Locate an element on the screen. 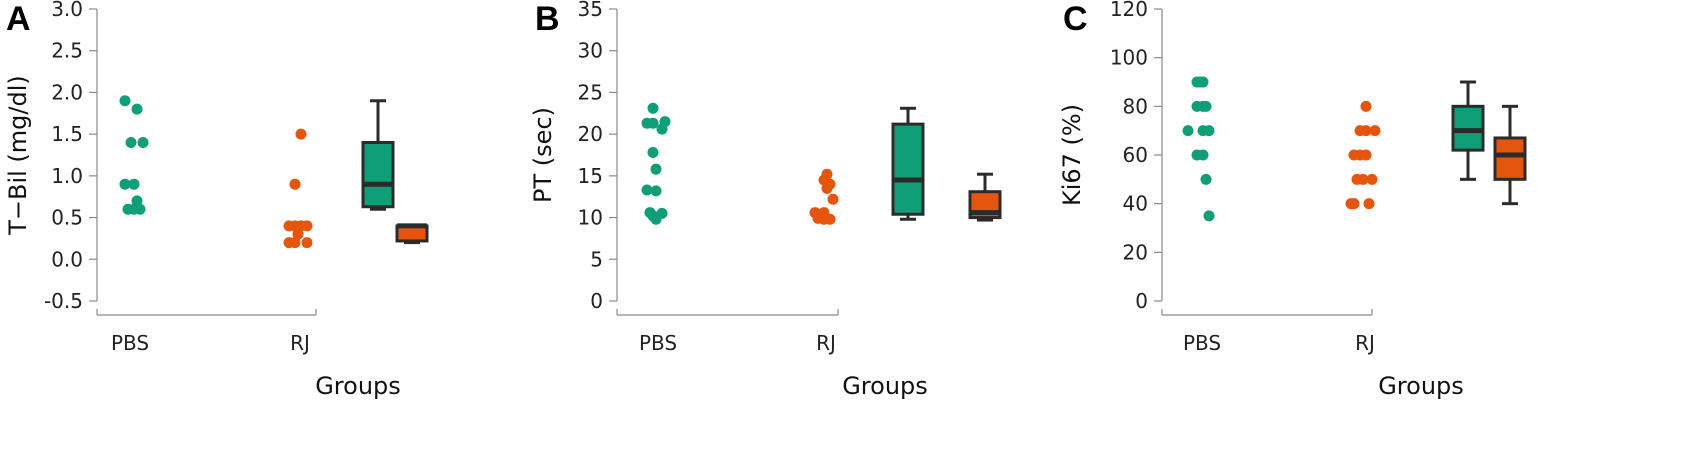  y-axis-title: Ki67 (%) is located at coordinates (1072, 155).